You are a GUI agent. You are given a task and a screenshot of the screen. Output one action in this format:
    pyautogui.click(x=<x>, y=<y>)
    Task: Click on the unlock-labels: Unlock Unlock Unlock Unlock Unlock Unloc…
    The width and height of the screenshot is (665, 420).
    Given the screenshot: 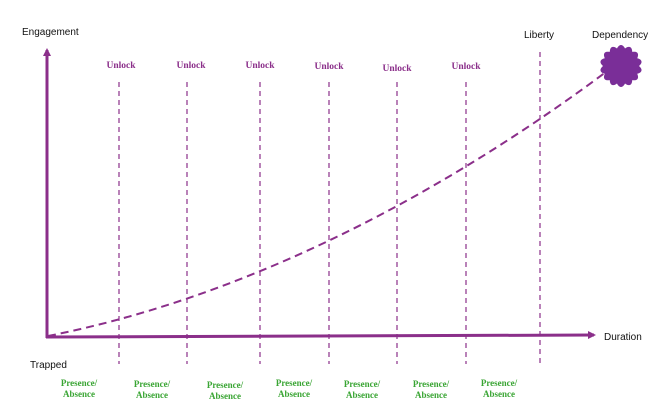 What is the action you would take?
    pyautogui.click(x=293, y=67)
    